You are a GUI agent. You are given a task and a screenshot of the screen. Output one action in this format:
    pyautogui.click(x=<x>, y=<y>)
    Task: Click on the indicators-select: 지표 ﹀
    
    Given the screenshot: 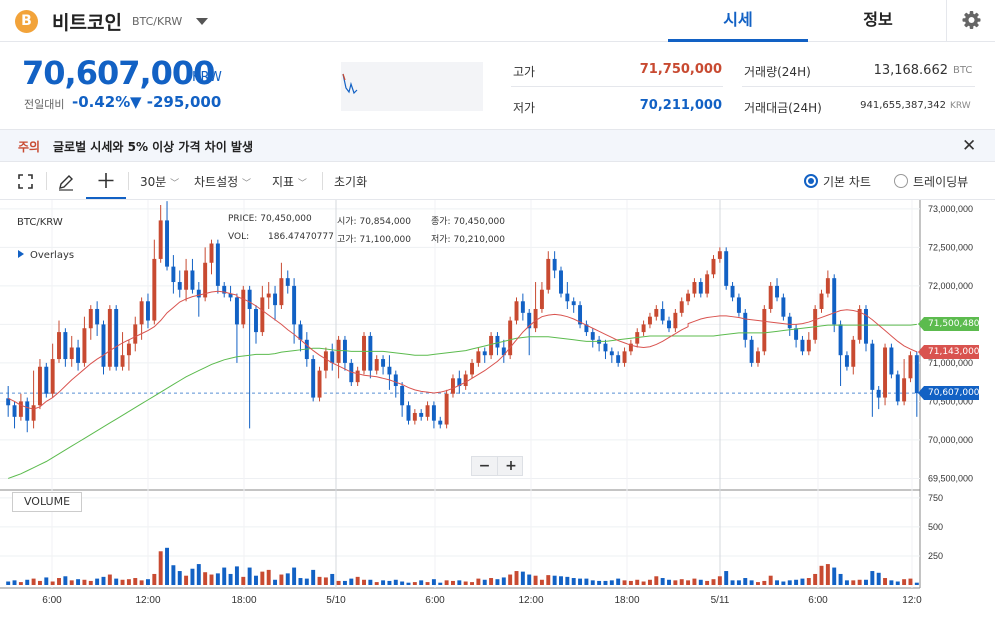 What is the action you would take?
    pyautogui.click(x=289, y=182)
    